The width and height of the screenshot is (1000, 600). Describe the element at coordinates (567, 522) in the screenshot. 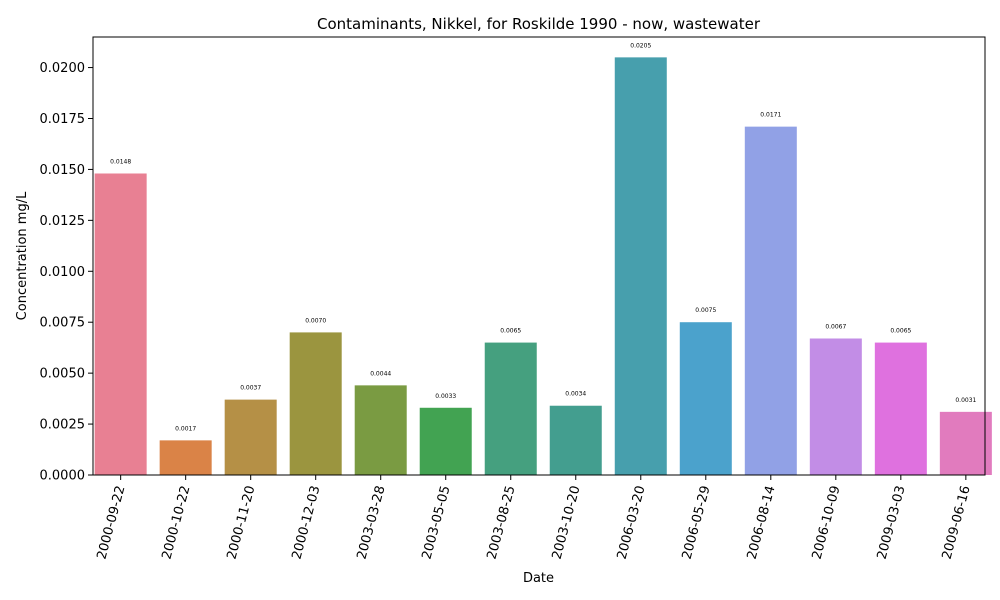

I see `x-tick-label-2003-10-20: 2003-10-20` at that location.